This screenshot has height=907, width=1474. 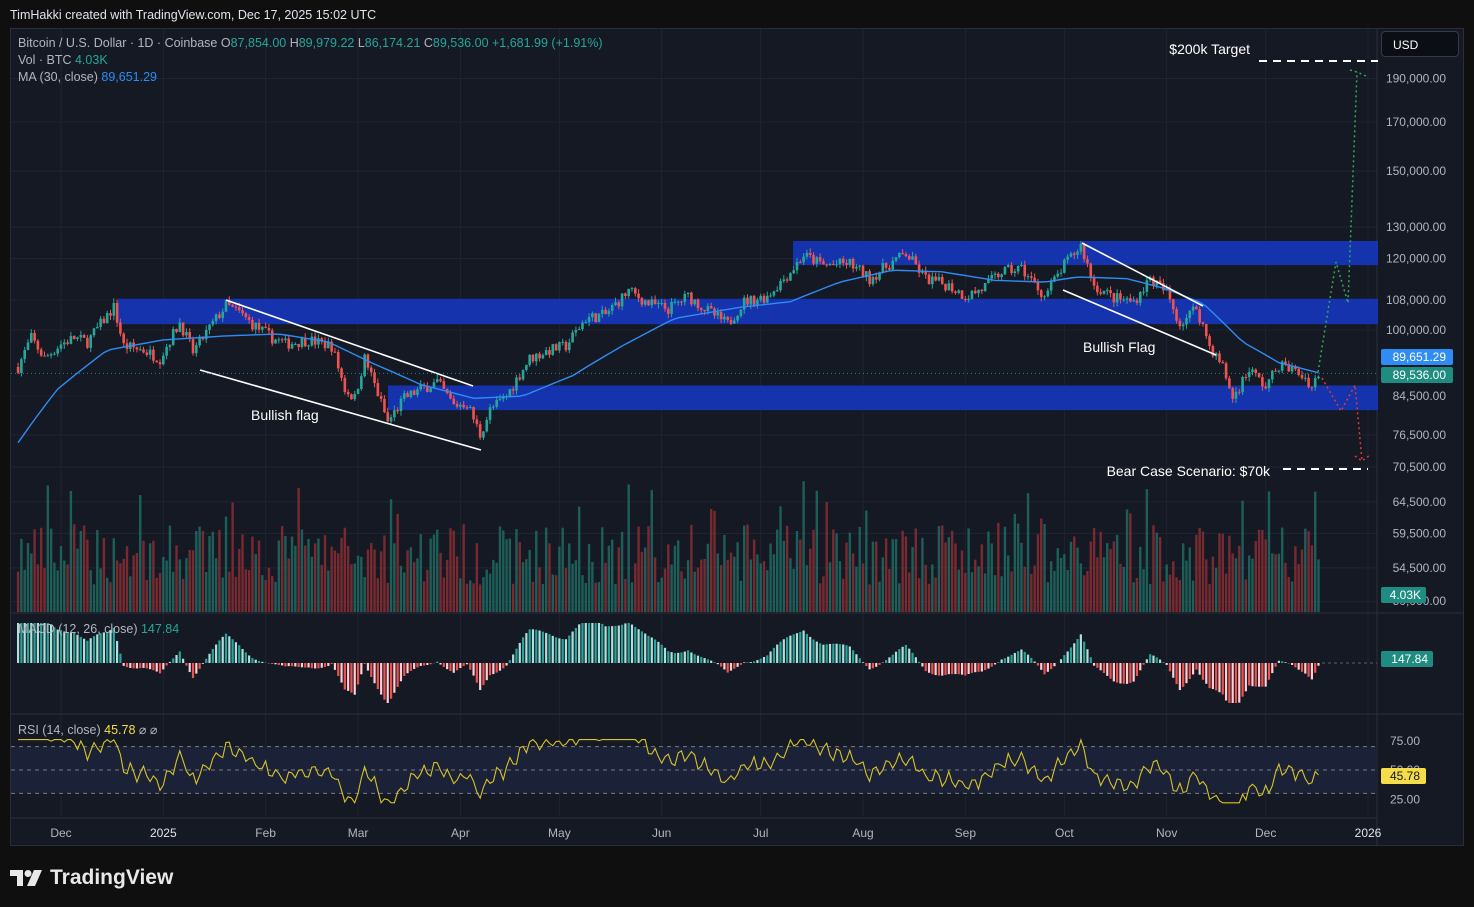 What do you see at coordinates (1420, 502) in the screenshot?
I see `price-tick: 64,500.00` at bounding box center [1420, 502].